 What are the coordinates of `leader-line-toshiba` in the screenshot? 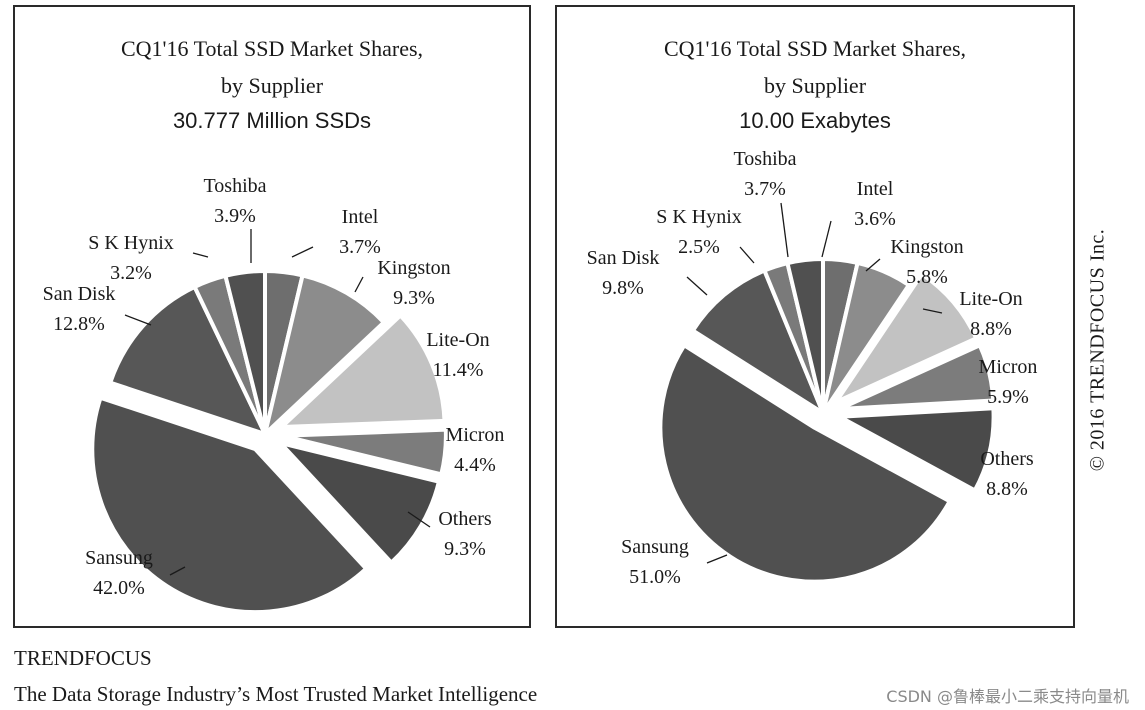 It's located at (784, 230).